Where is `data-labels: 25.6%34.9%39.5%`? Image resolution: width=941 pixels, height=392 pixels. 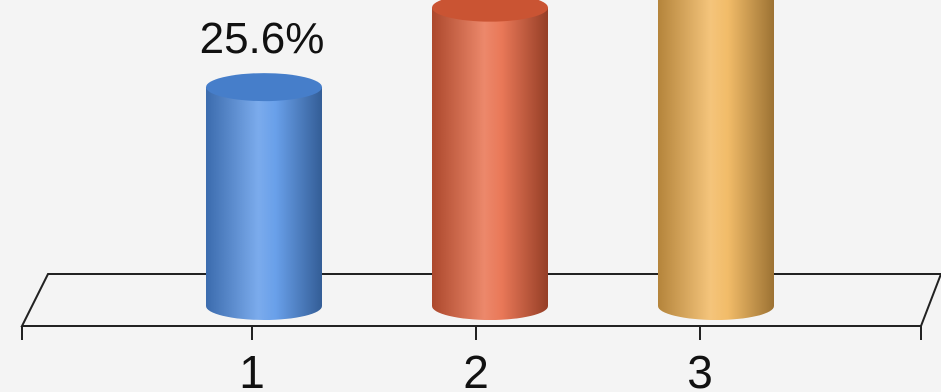 data-labels: 25.6%34.9%39.5% is located at coordinates (262, 38).